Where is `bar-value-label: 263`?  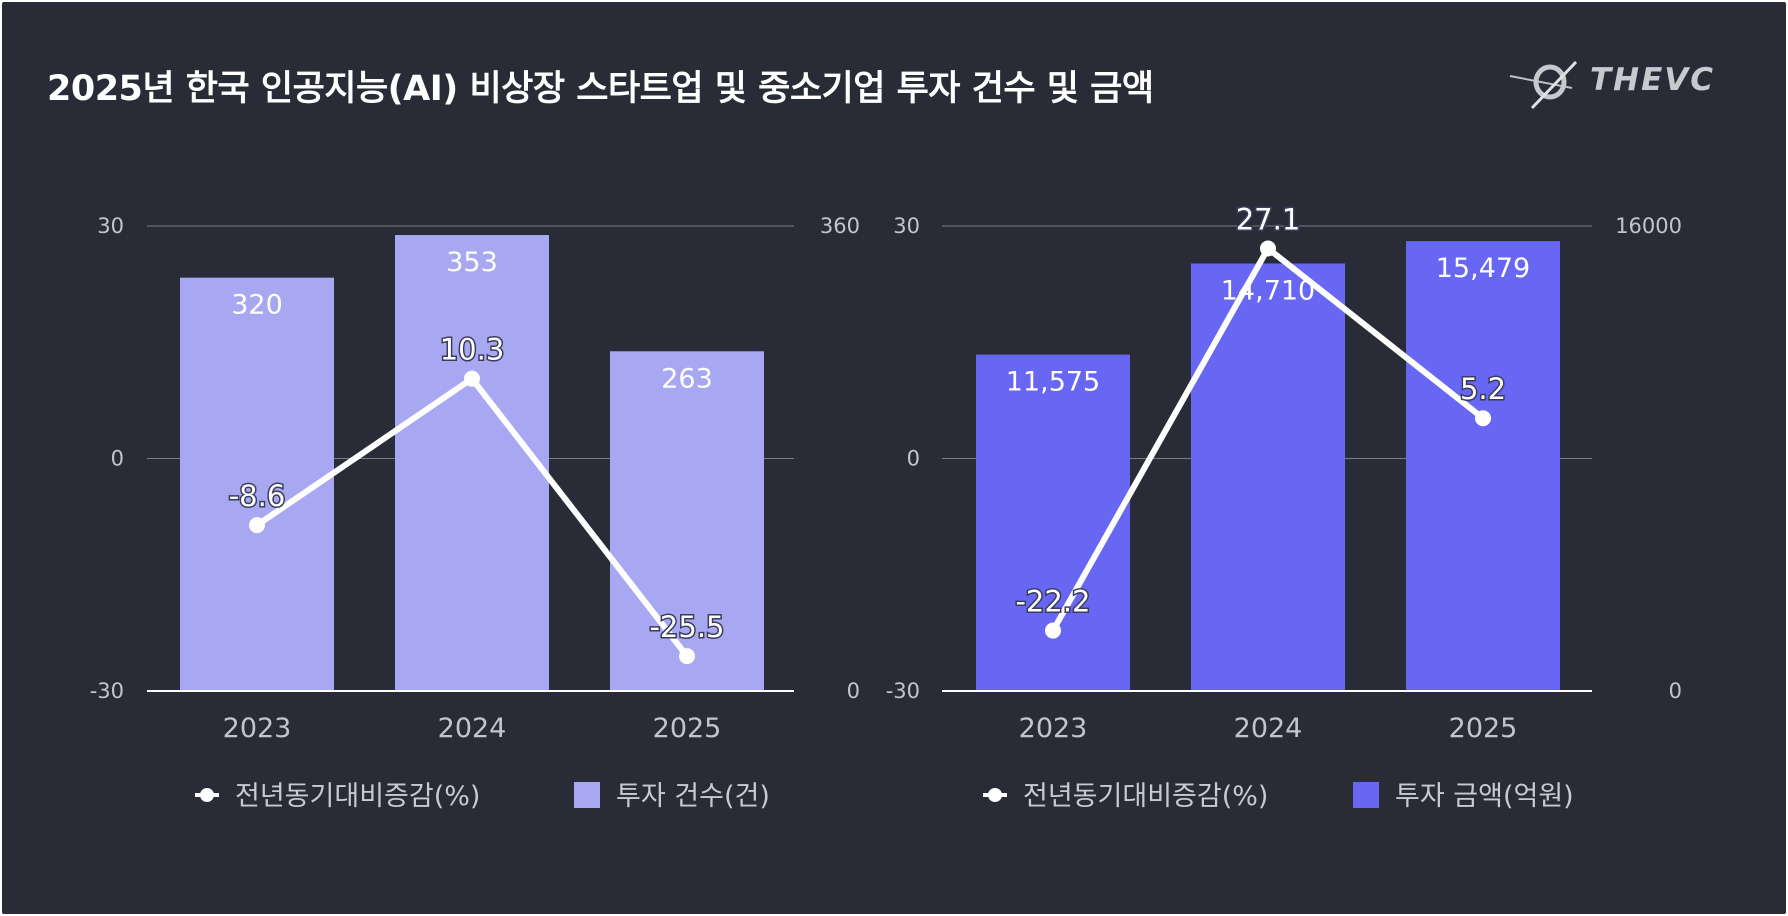 bar-value-label: 263 is located at coordinates (687, 378).